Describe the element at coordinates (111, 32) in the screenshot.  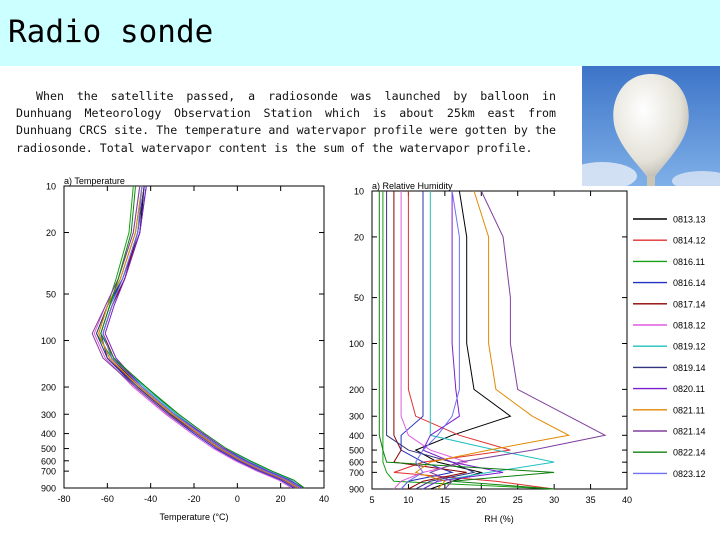
I see `slide-title: Radio sonde` at that location.